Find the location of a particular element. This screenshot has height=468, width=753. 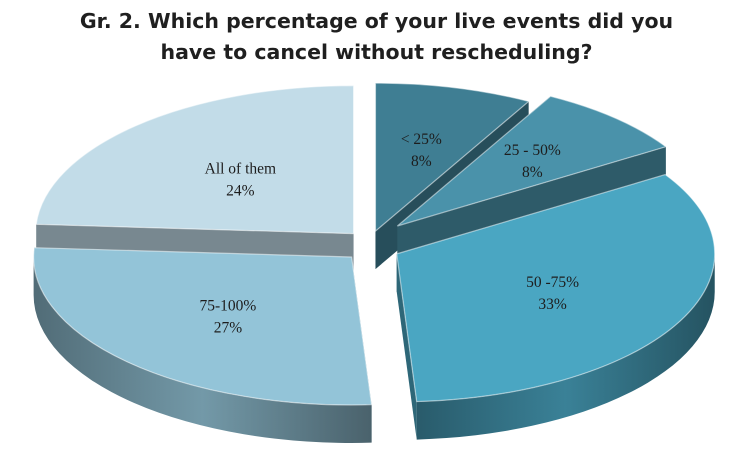

slice-category-label-25: < 25% is located at coordinates (421, 139).